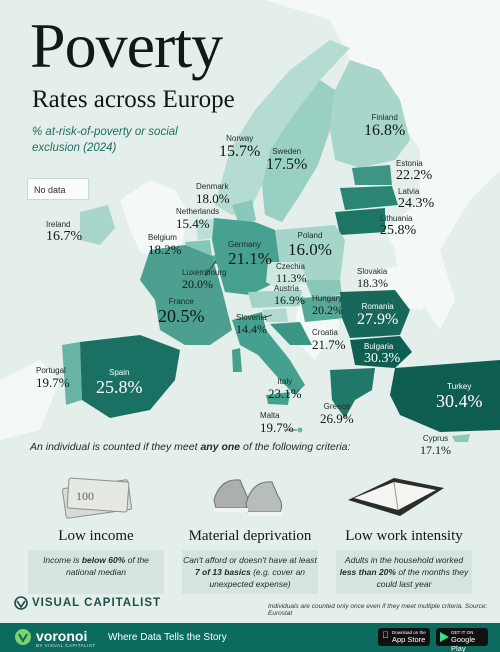  What do you see at coordinates (250, 258) in the screenshot?
I see `country-value: 21.1%` at bounding box center [250, 258].